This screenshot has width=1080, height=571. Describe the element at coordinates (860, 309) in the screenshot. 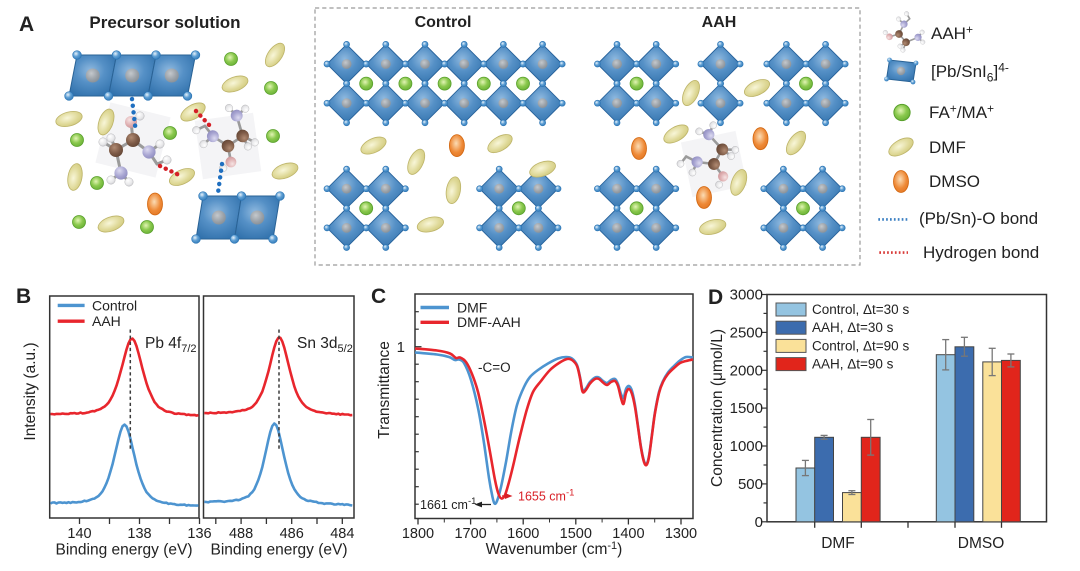

I see `svg-text: Control, Δt=30 s` at that location.